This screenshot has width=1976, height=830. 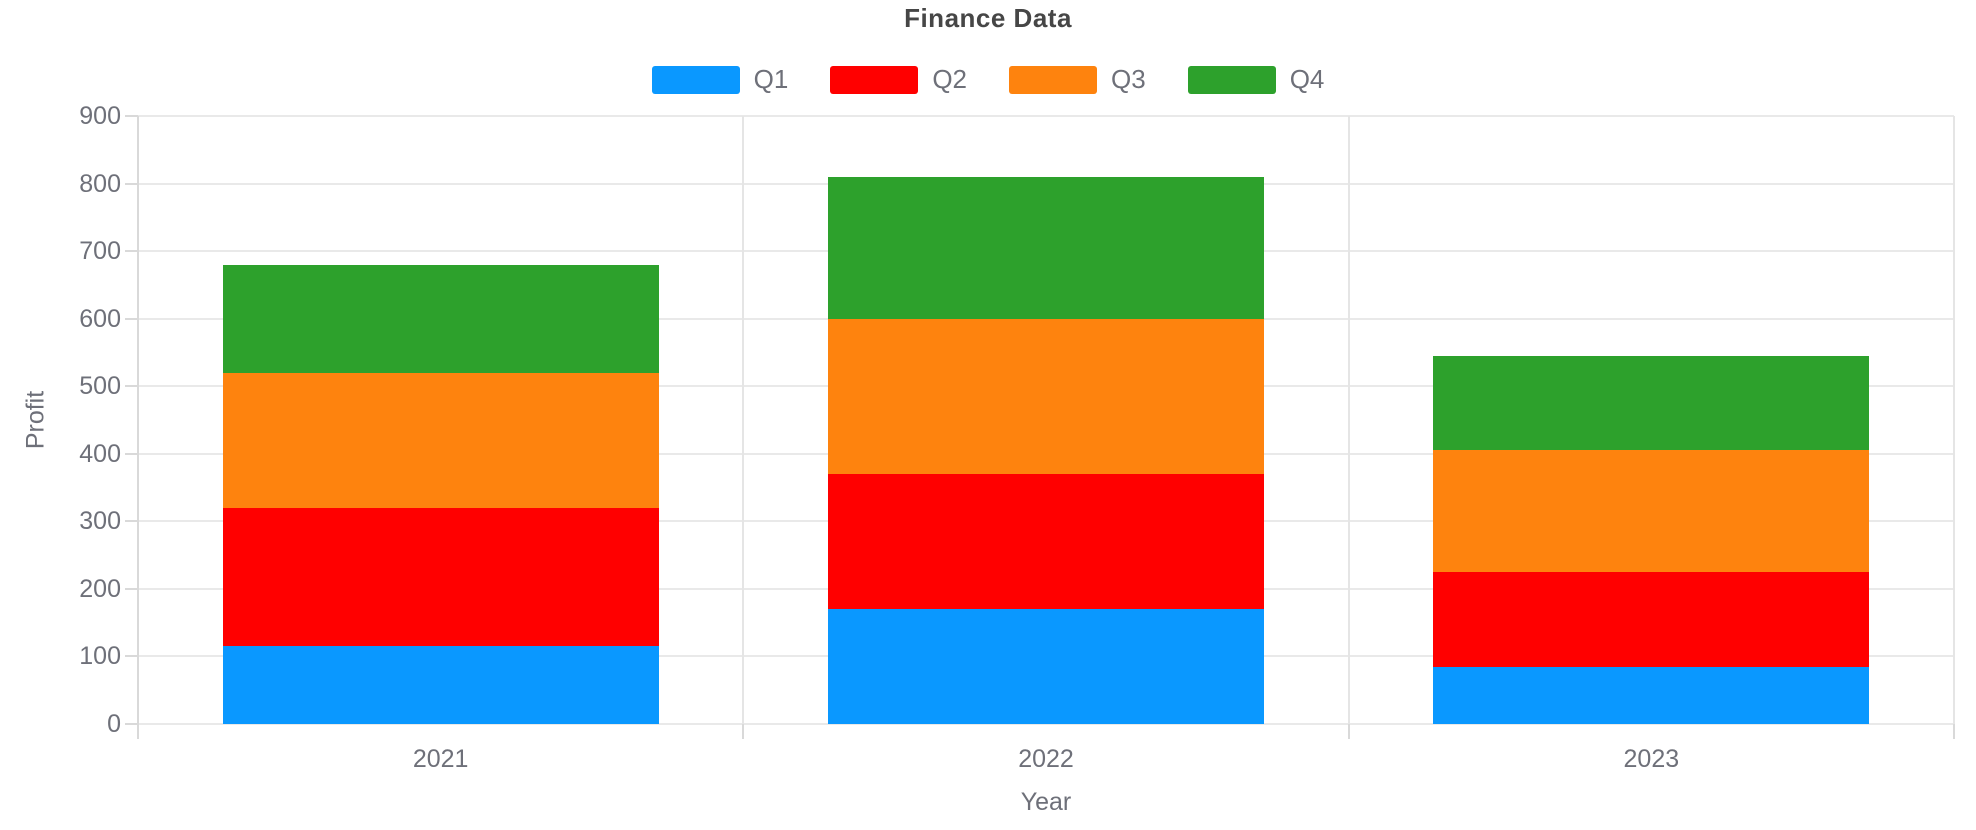 I want to click on legend-item-q4: Q4, so click(x=1256, y=79).